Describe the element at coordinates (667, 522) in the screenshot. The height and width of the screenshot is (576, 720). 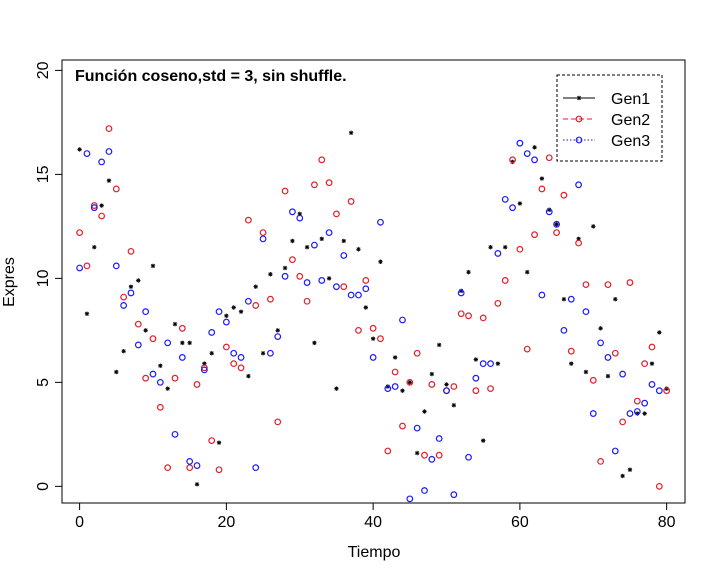
I see `x-tick-label: 80` at that location.